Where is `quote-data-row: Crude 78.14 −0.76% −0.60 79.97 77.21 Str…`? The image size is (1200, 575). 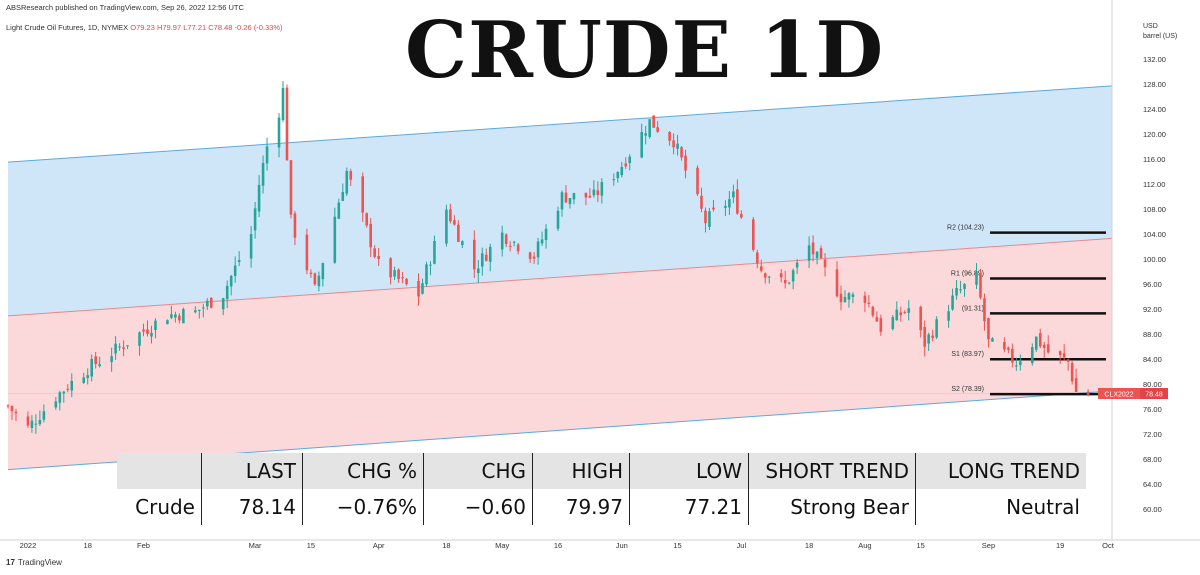
quote-data-row: Crude 78.14 −0.76% −0.60 79.97 77.21 Str… is located at coordinates (601, 507).